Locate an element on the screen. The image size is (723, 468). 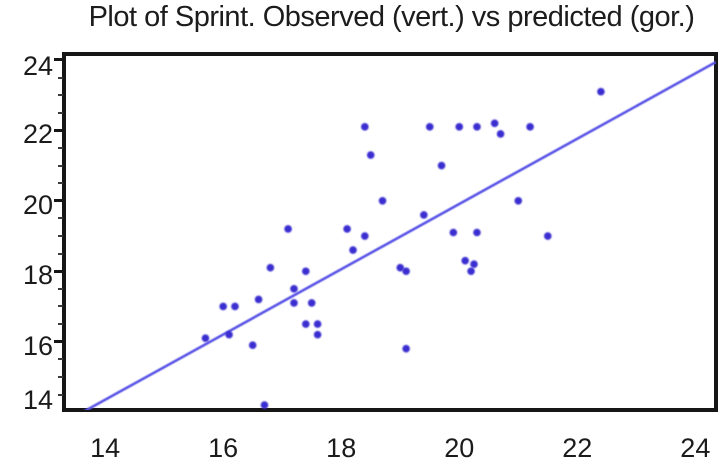
y-axis-tick-label: 16 is located at coordinates (37, 345).